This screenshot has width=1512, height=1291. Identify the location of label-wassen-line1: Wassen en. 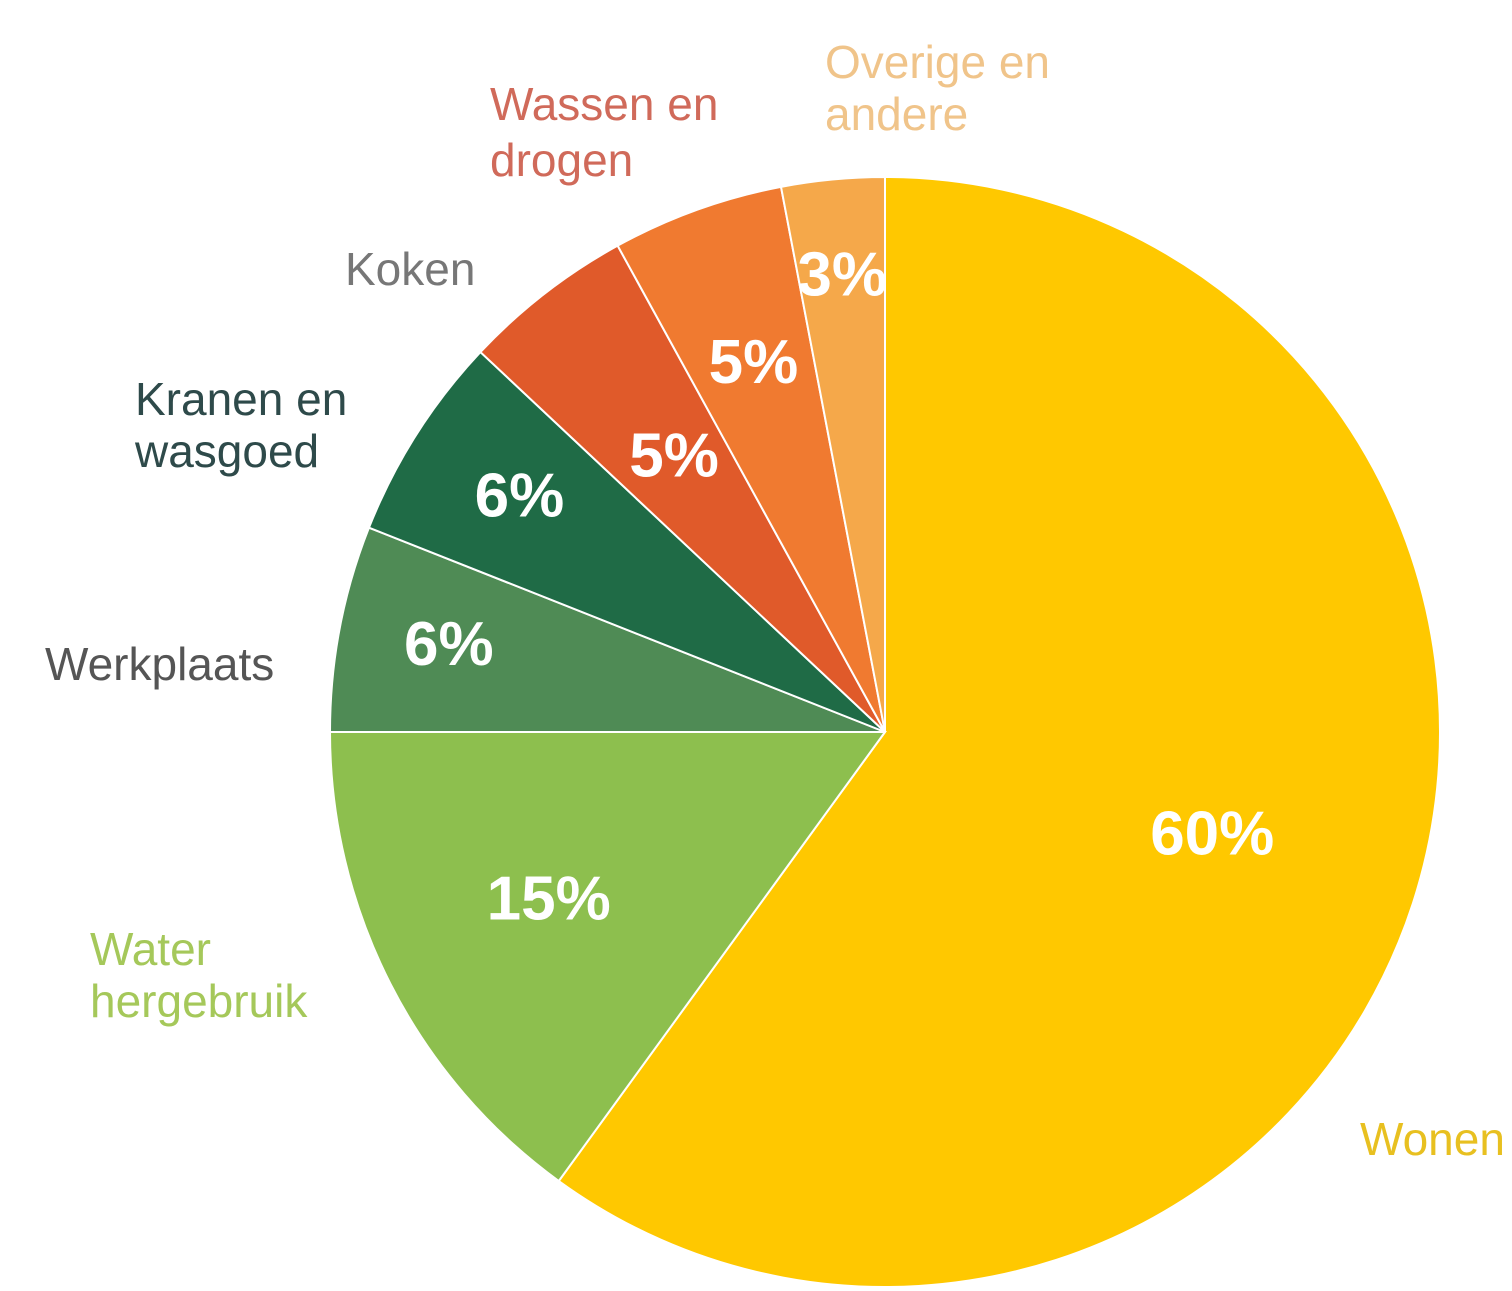
(604, 104).